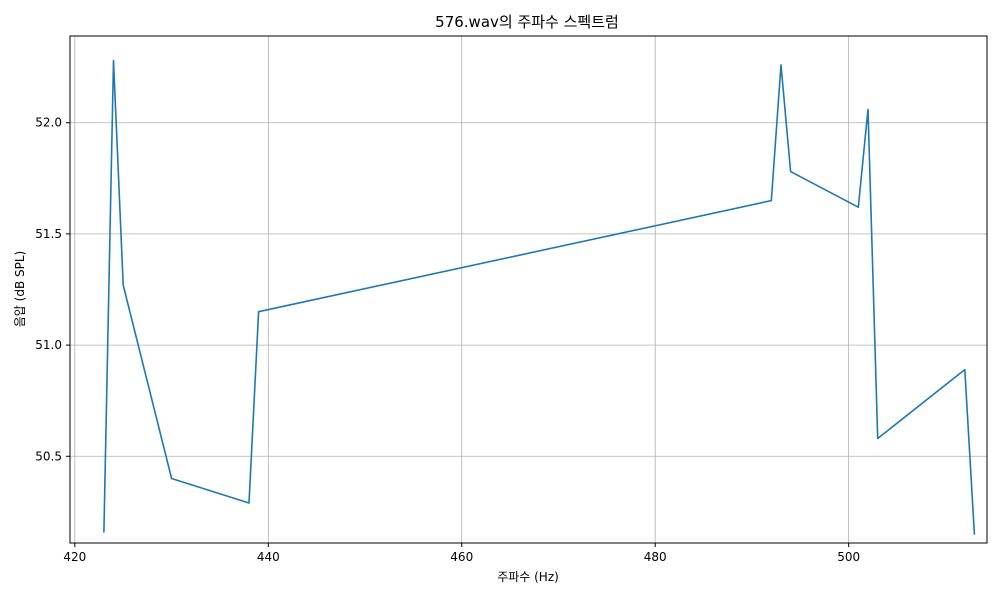 Image resolution: width=1000 pixels, height=600 pixels. I want to click on y-axis-label: 음압 (dB SPL), so click(20, 289).